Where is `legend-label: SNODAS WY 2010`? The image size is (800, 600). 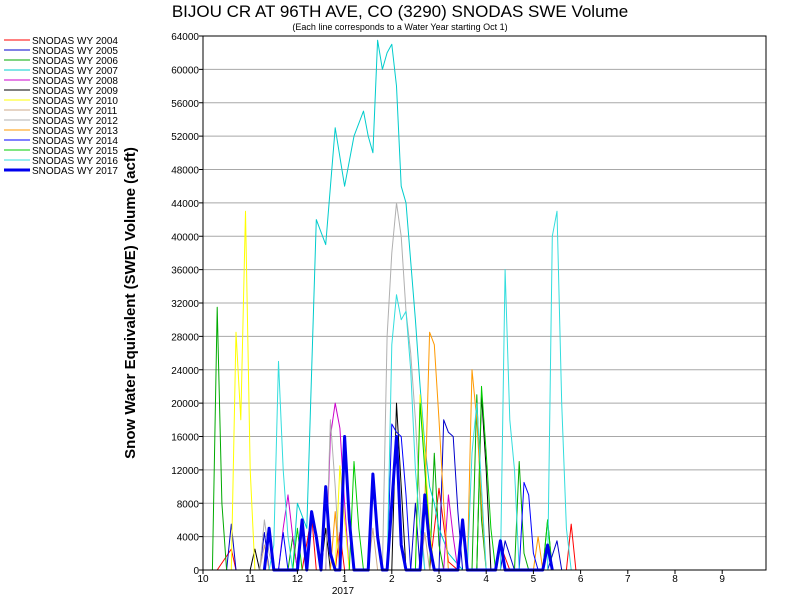 legend-label: SNODAS WY 2010 is located at coordinates (75, 101).